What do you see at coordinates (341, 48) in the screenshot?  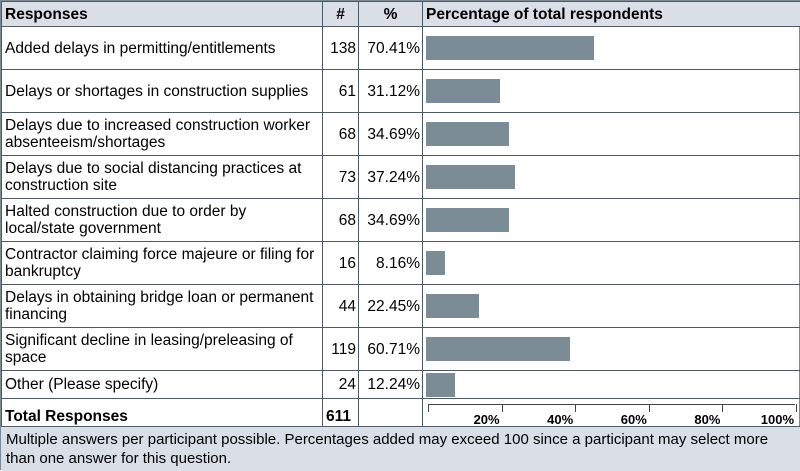 I see `response-count: 138` at bounding box center [341, 48].